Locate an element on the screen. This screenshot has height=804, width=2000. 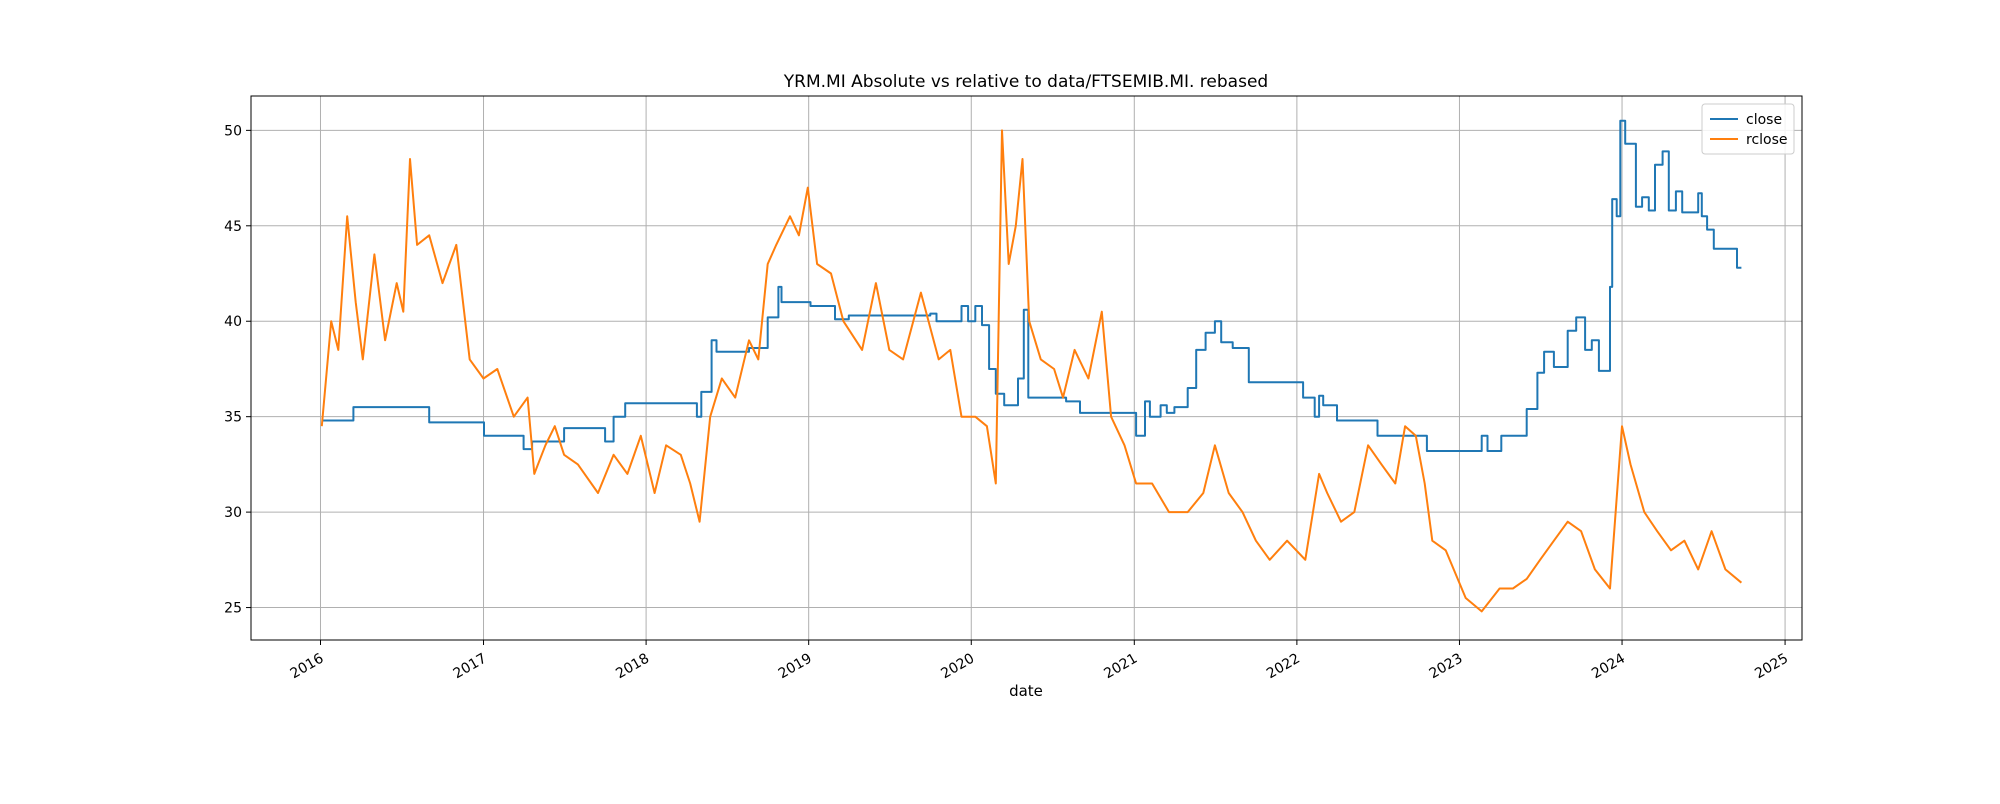
legend: close rclose is located at coordinates (1748, 129).